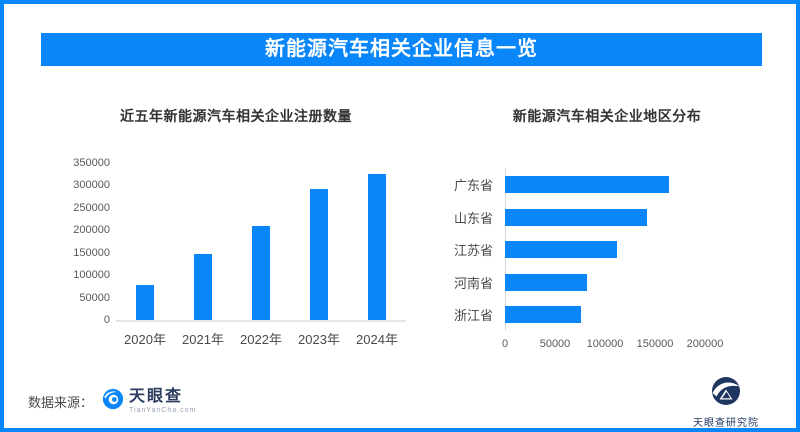 The width and height of the screenshot is (800, 432). Describe the element at coordinates (261, 272) in the screenshot. I see `bar-2022年` at that location.